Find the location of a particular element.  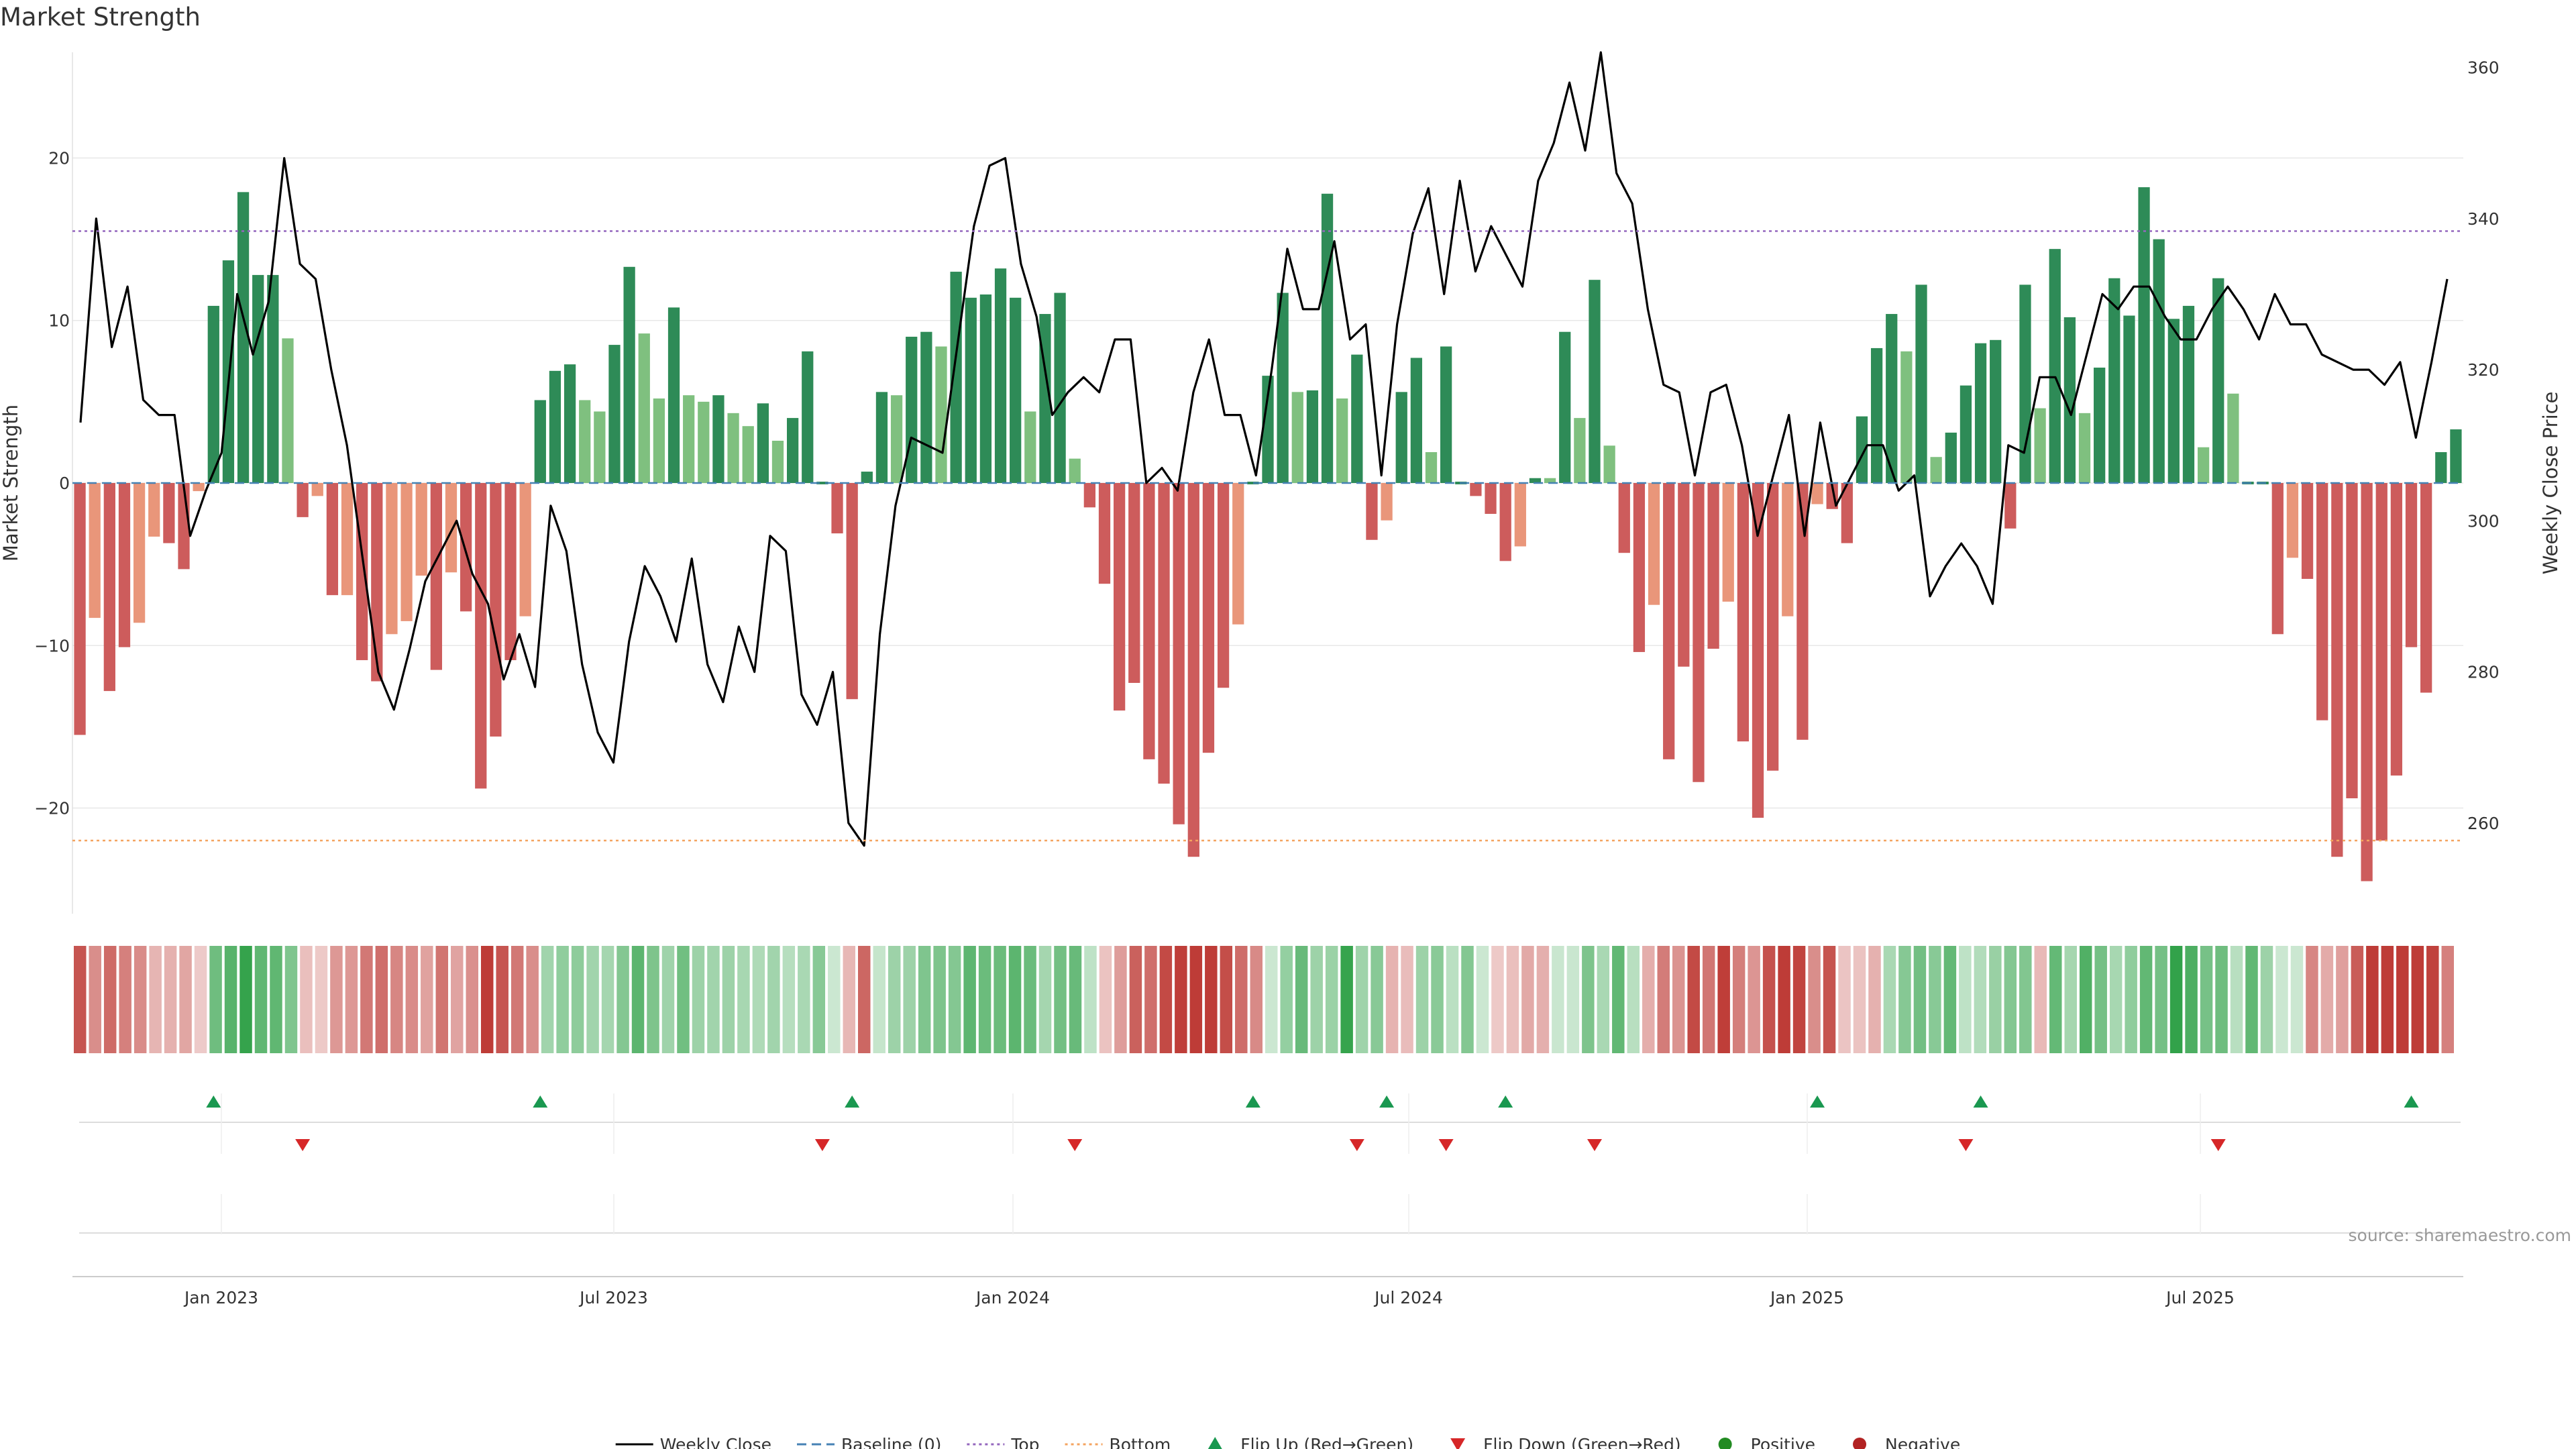

source-note: source: sharemaestro.com is located at coordinates (2460, 1235).